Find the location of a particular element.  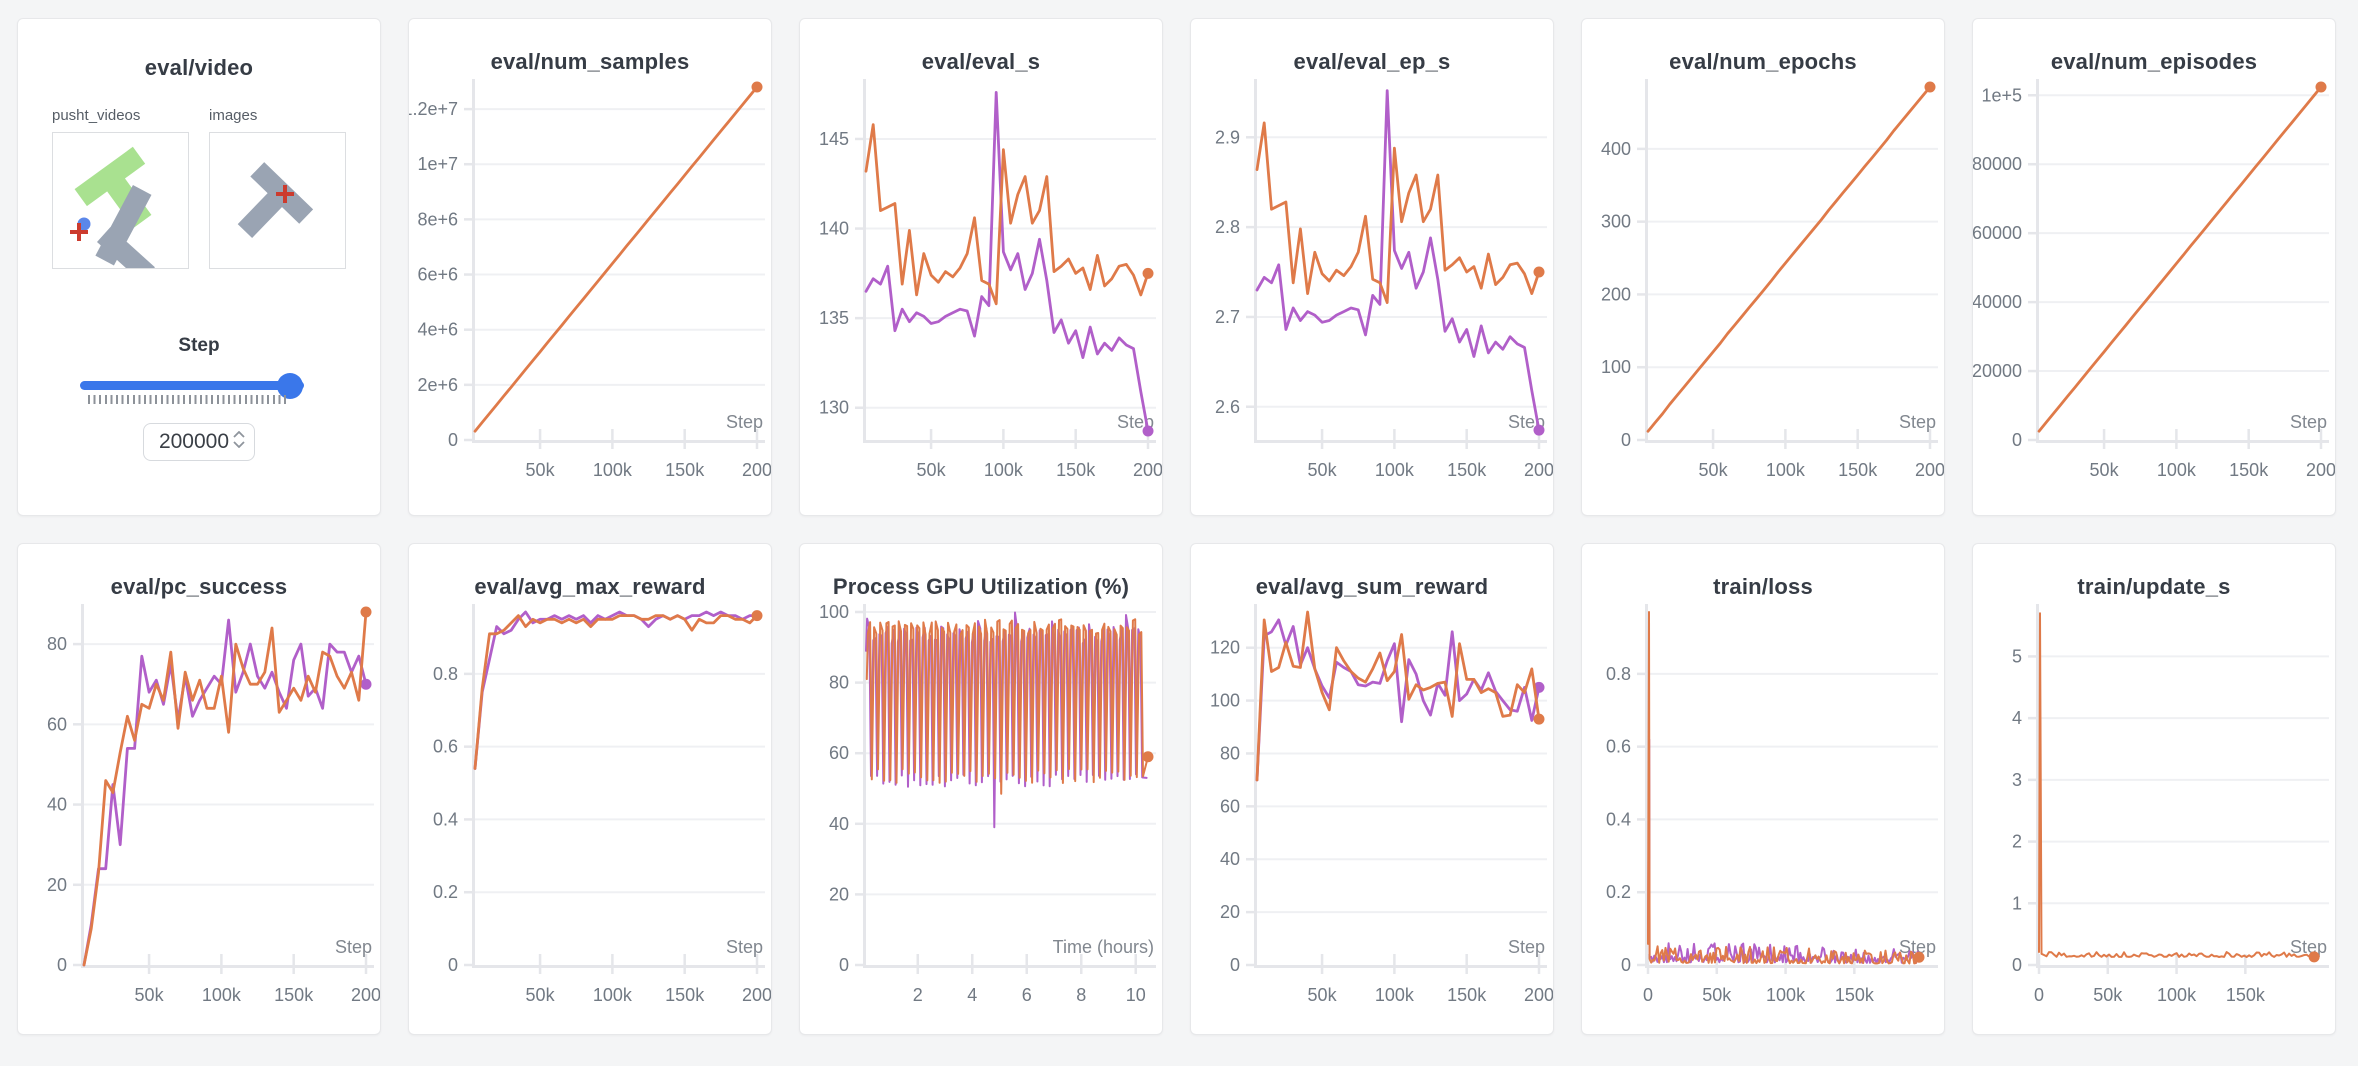

chevron-down-icon is located at coordinates (239, 444).